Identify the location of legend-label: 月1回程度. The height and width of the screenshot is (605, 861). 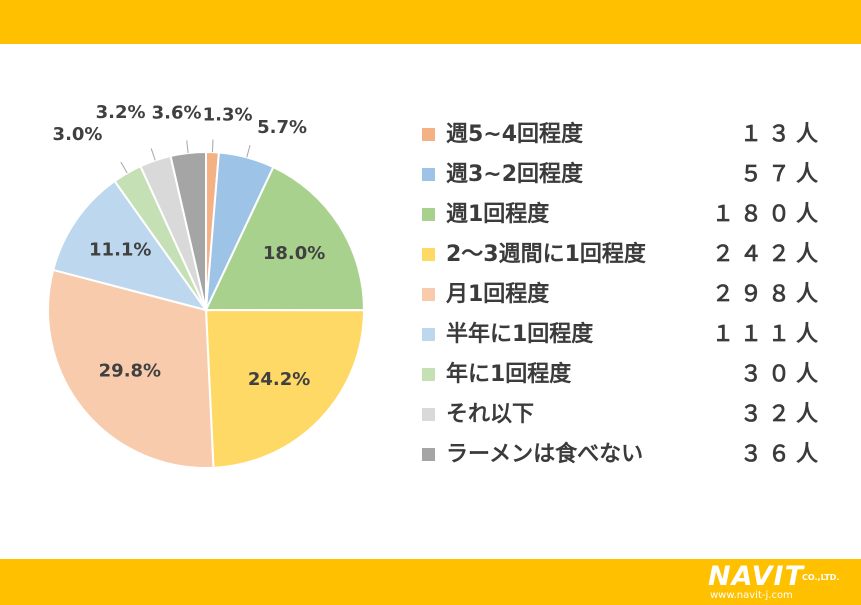
(498, 294).